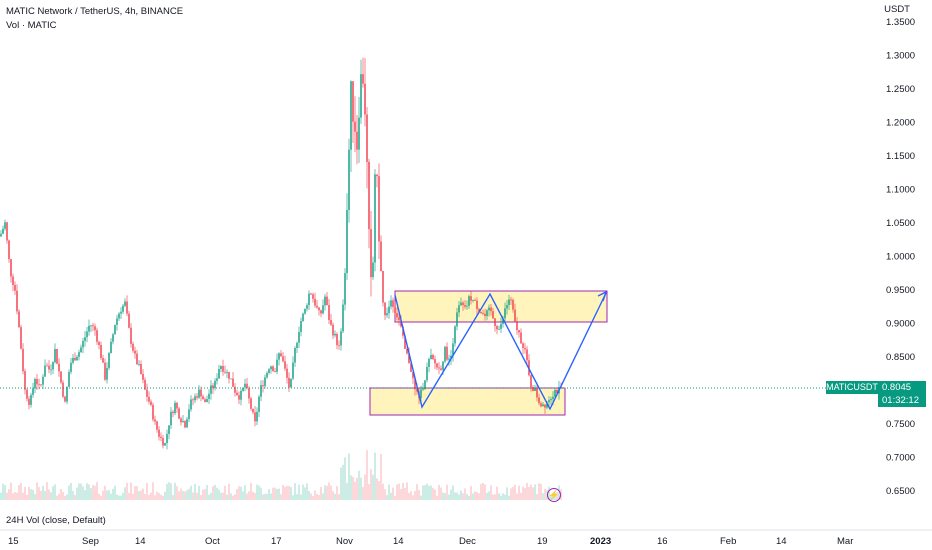  What do you see at coordinates (501, 306) in the screenshot?
I see `resistance-box` at bounding box center [501, 306].